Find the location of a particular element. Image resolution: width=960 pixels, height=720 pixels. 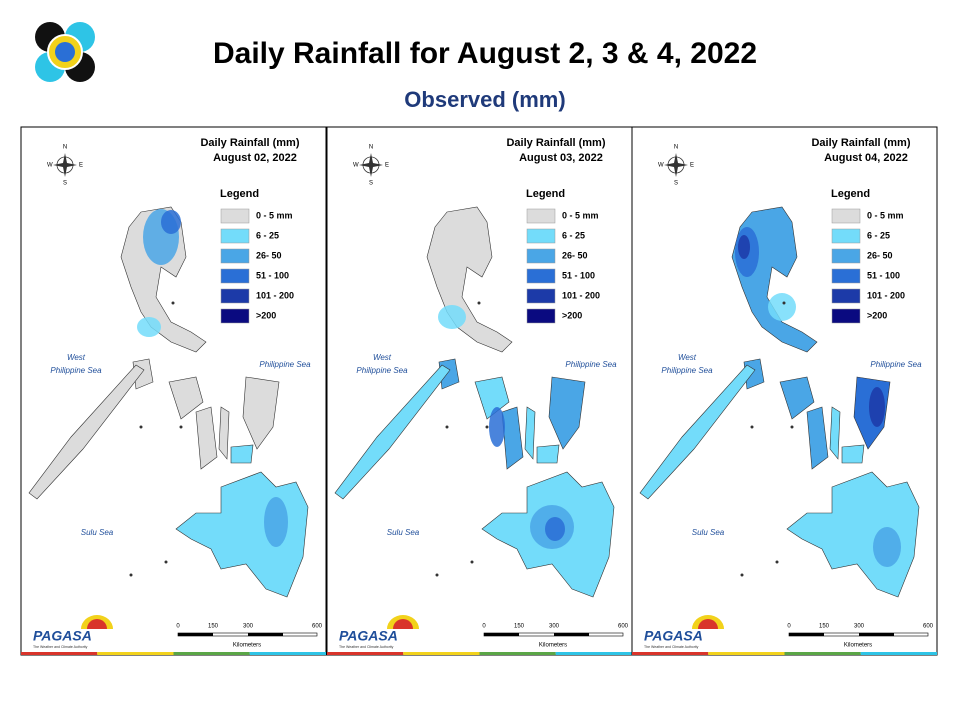

compass-s: S is located at coordinates (65, 184).